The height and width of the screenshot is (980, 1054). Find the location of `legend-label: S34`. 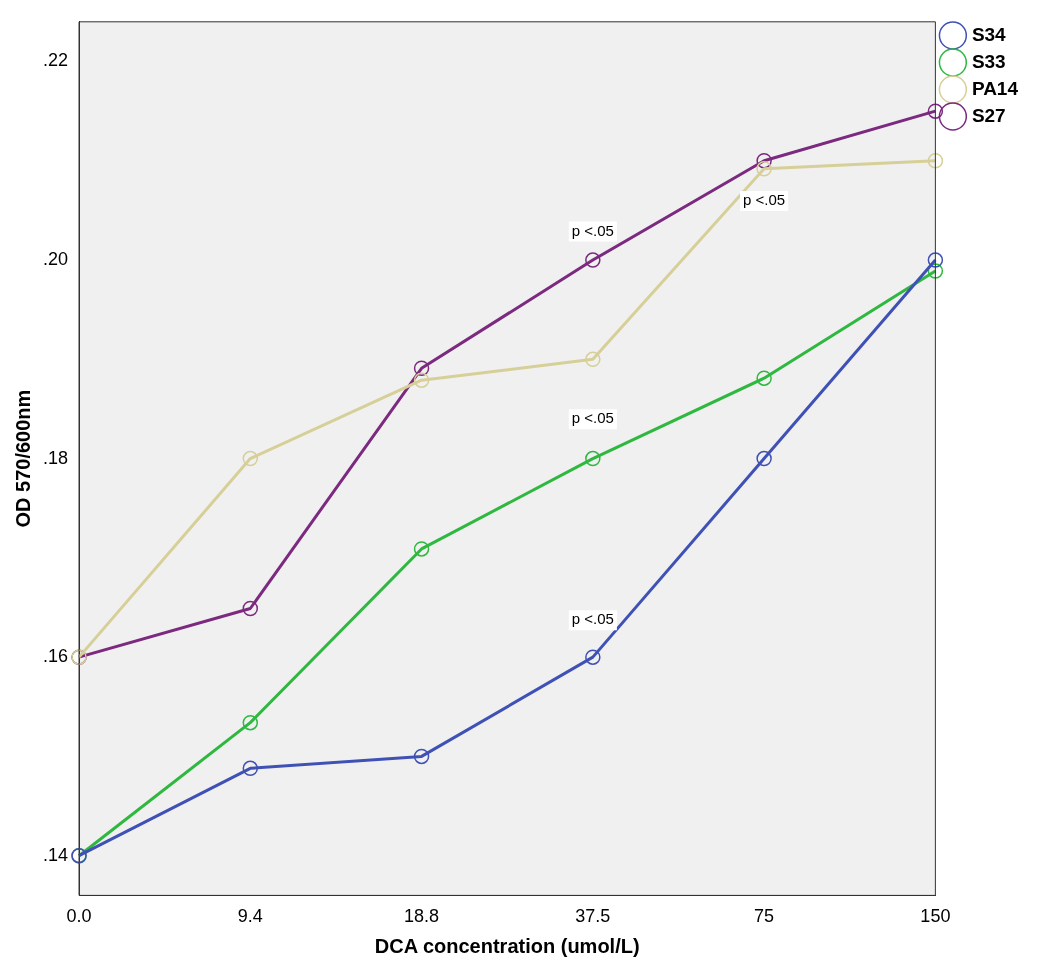

legend-label: S34 is located at coordinates (989, 34).